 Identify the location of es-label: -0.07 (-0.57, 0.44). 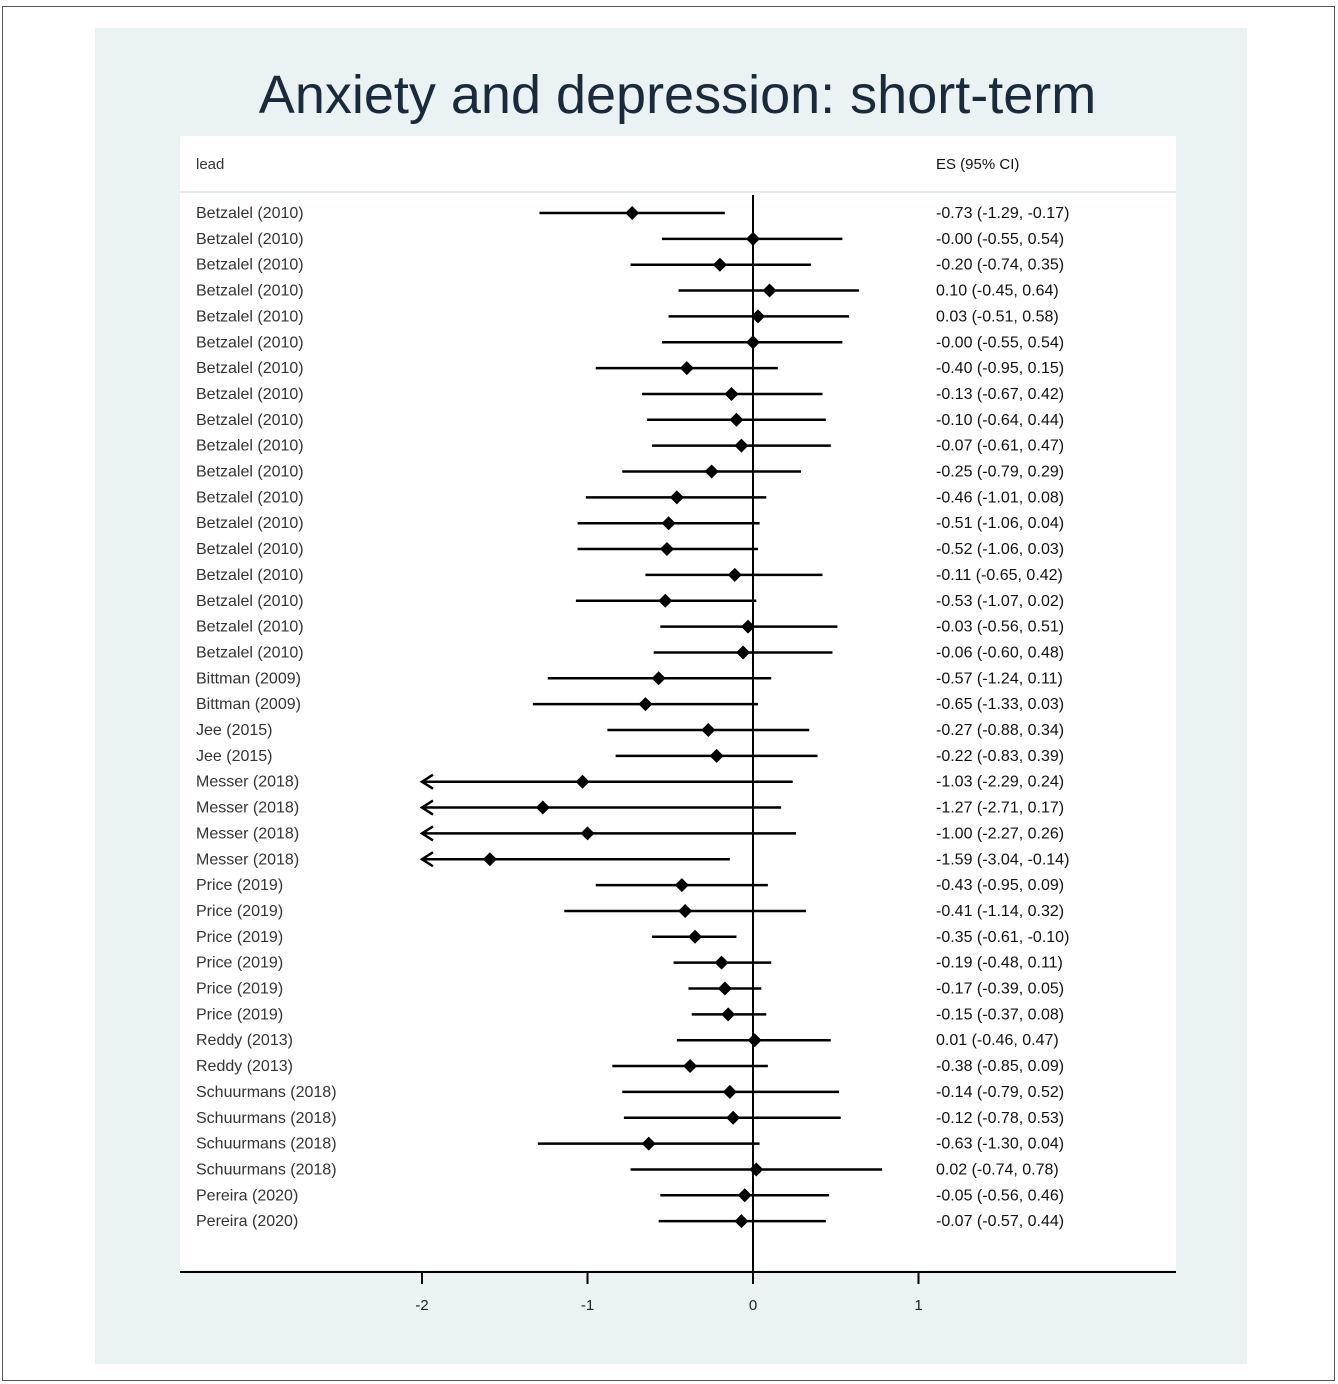
(1000, 1221).